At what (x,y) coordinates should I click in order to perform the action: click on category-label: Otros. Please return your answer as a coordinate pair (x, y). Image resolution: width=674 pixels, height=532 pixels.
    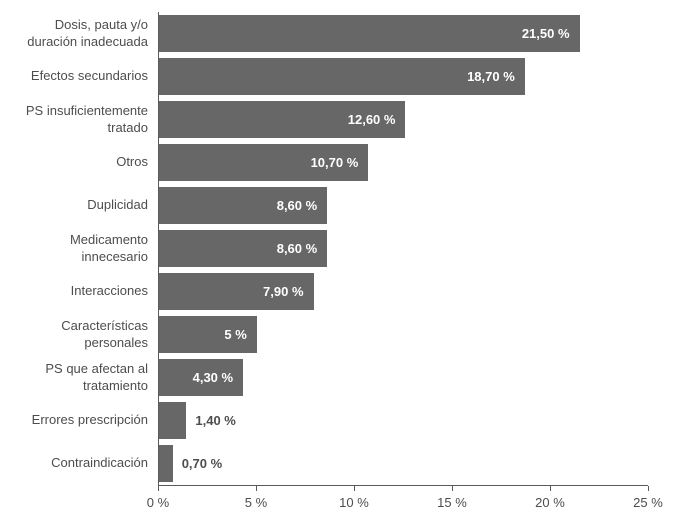
    Looking at the image, I should click on (132, 162).